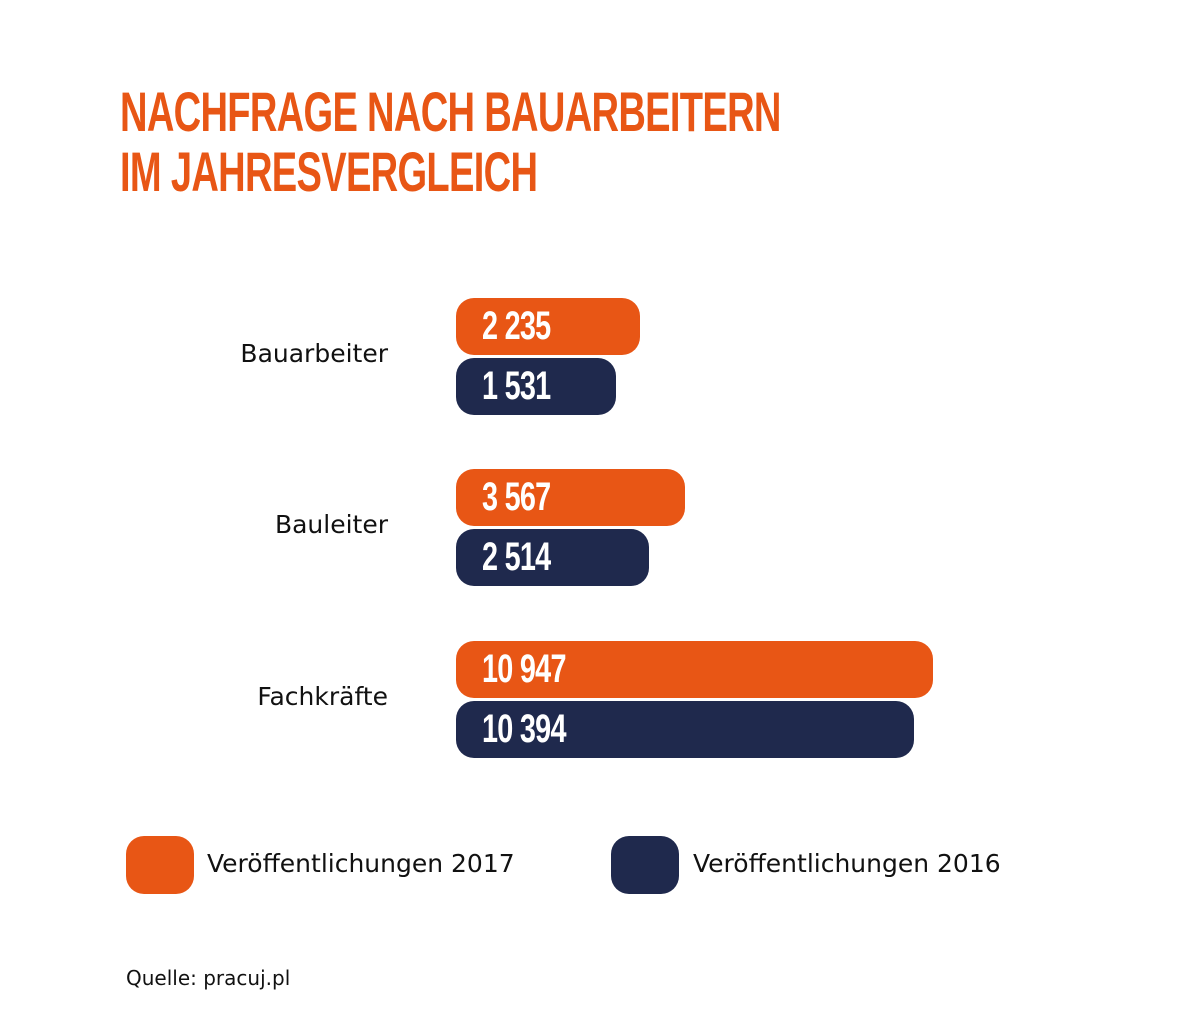 This screenshot has height=1032, width=1200. What do you see at coordinates (570, 497) in the screenshot?
I see `bar-2017: 3 567` at bounding box center [570, 497].